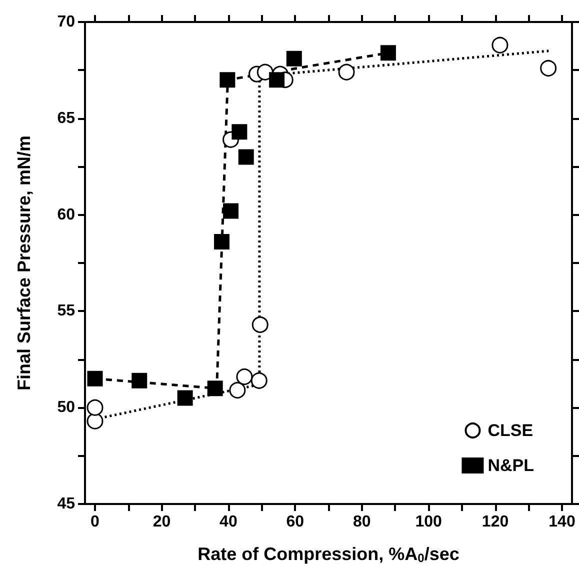 The image size is (579, 574). What do you see at coordinates (24, 263) in the screenshot?
I see `y-axis-title: Final Surface Pressure, mN/m` at bounding box center [24, 263].